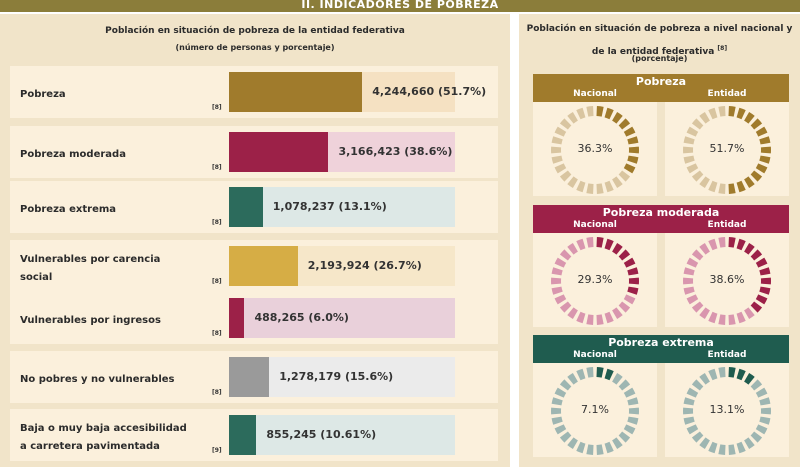 The image size is (800, 467). I want to click on nacional-donut: 29.3%, so click(595, 280).